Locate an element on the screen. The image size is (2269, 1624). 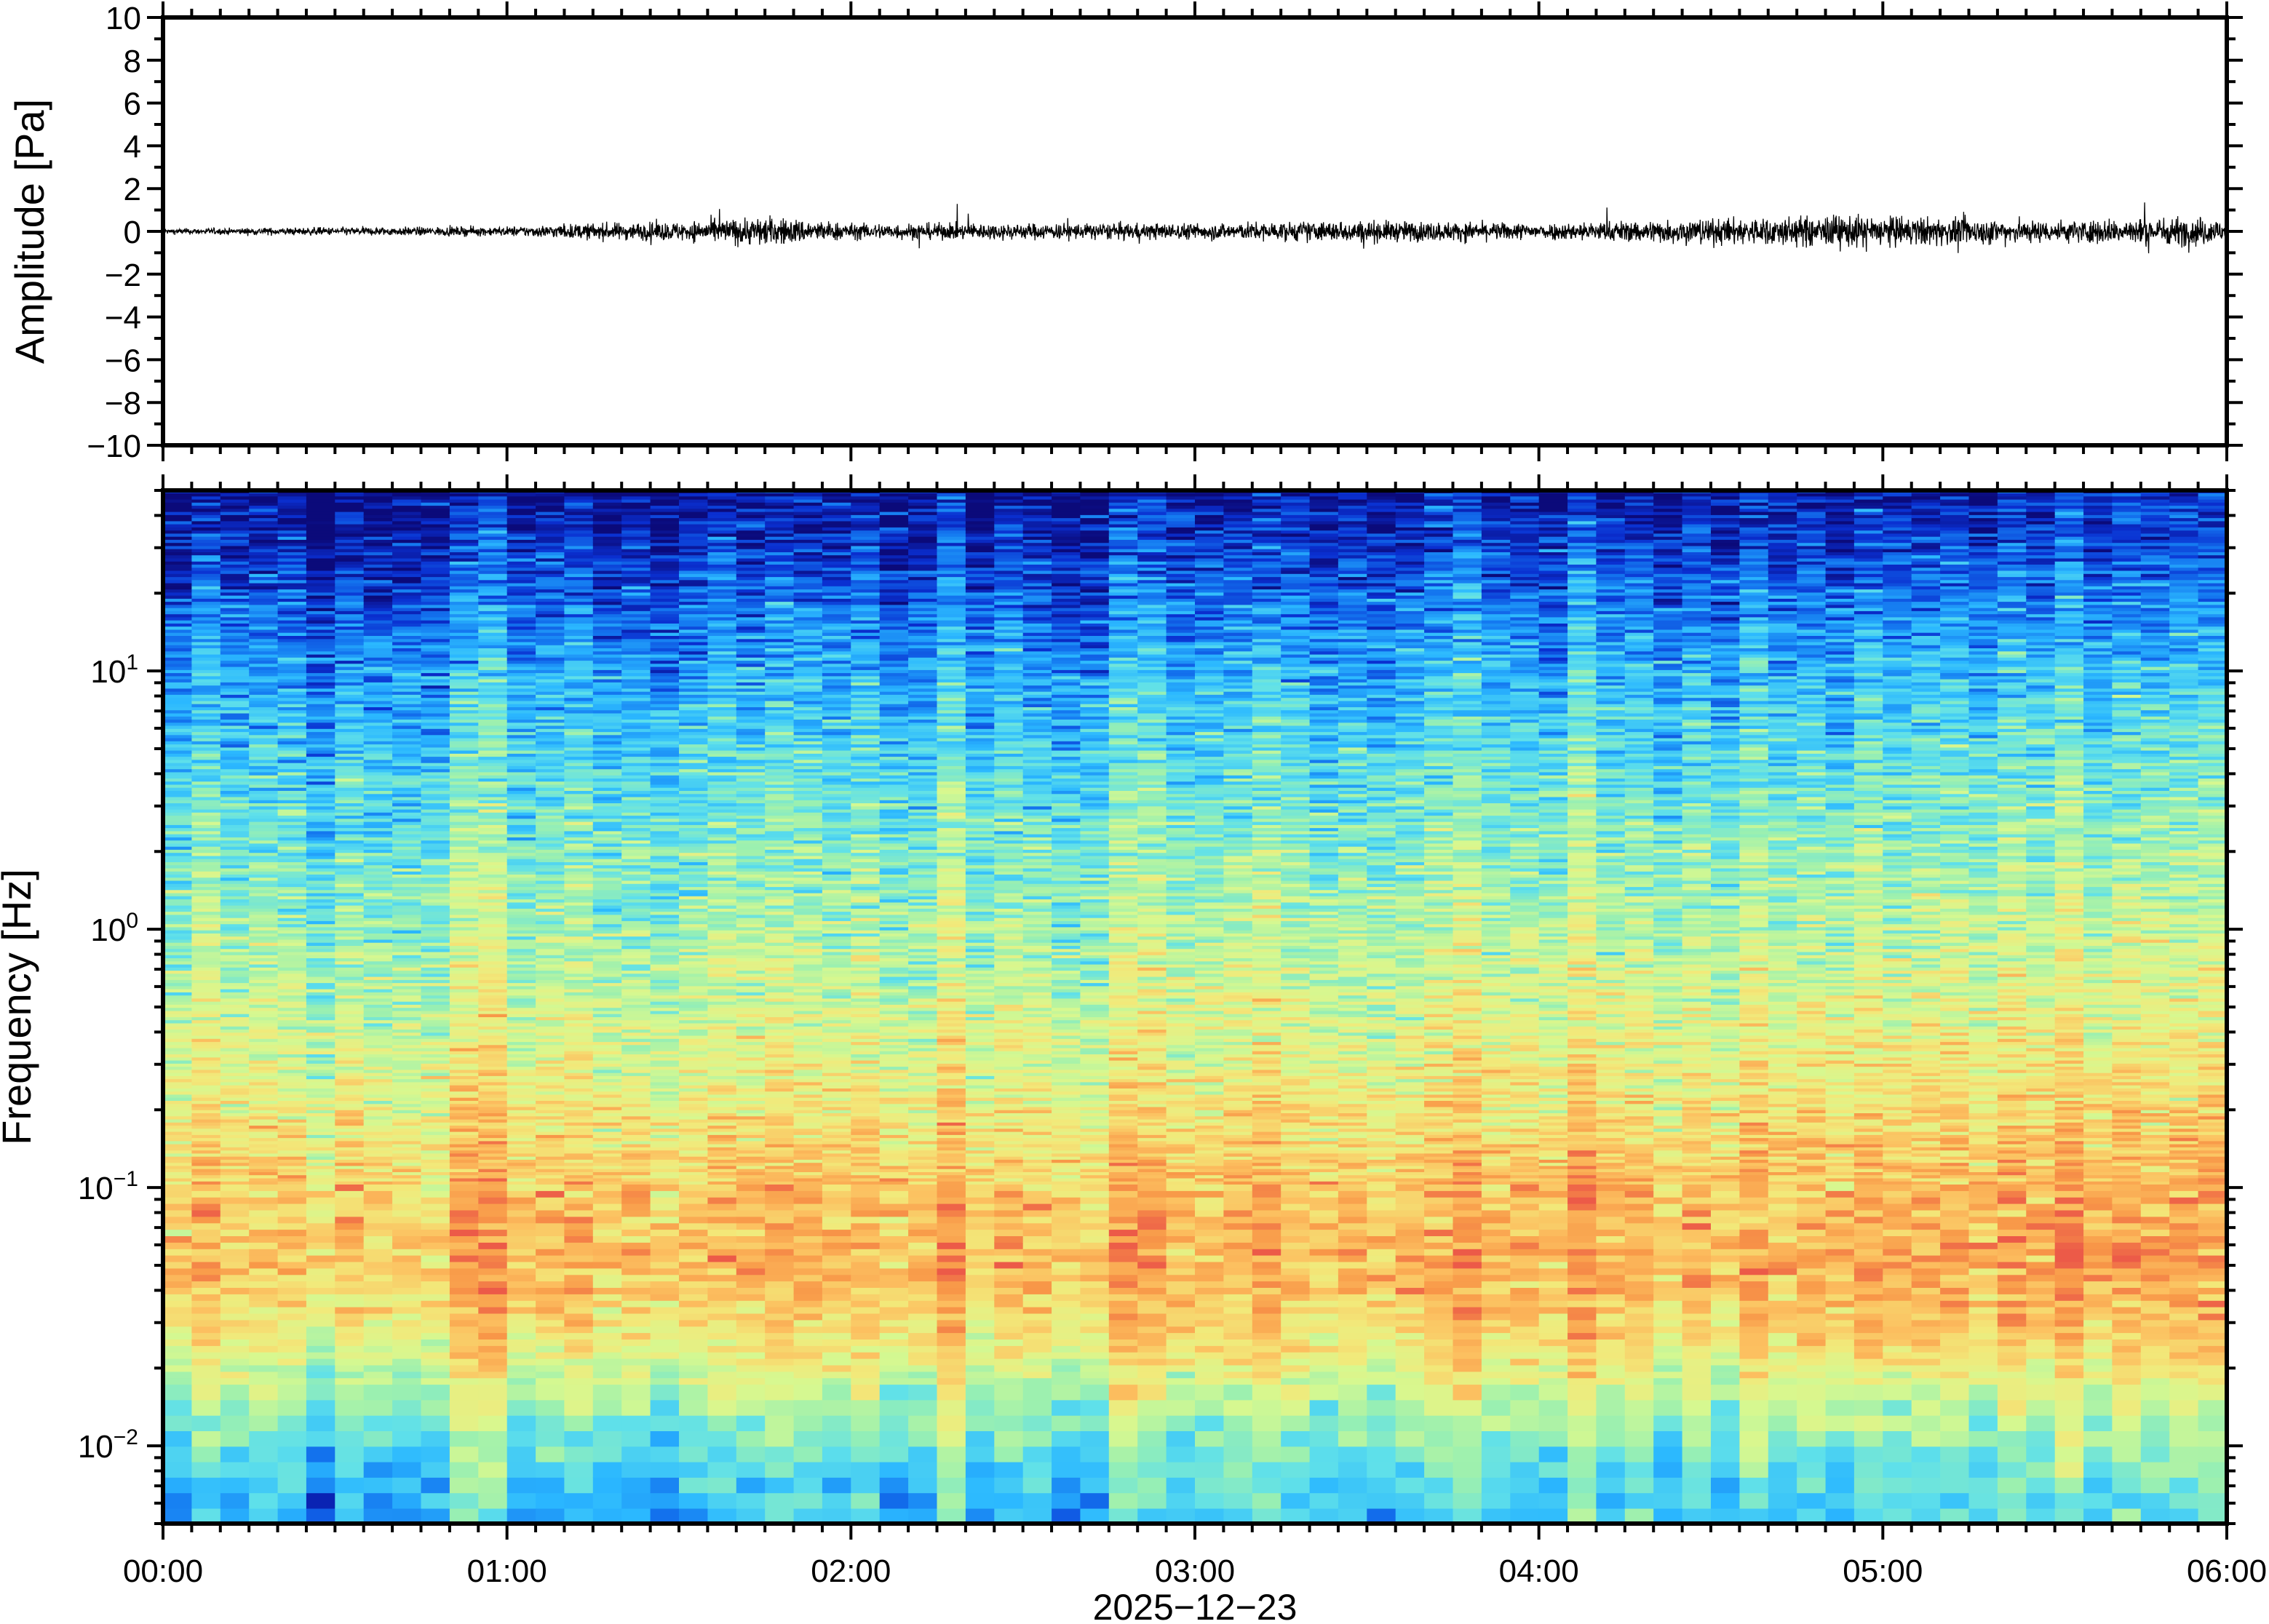
amplitude-tick-label: 10 is located at coordinates (123, 18).